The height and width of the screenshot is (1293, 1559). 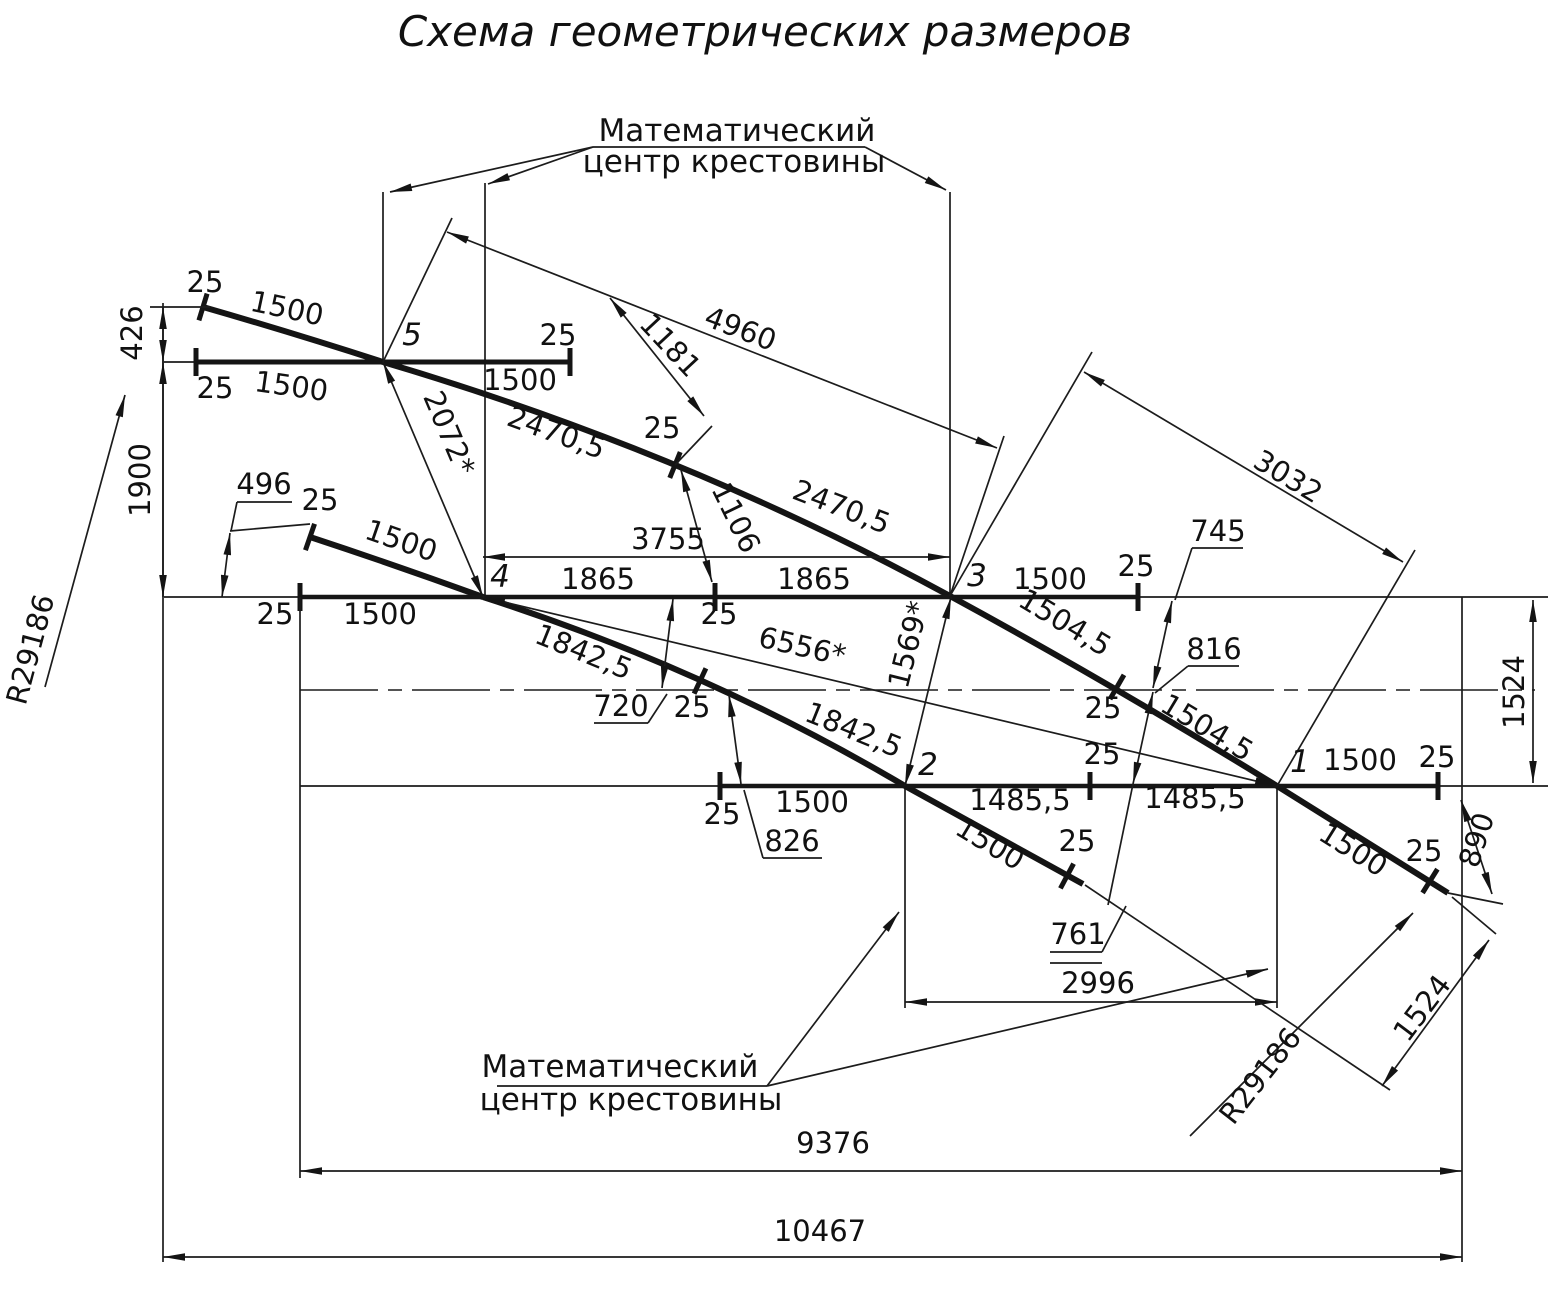 What do you see at coordinates (412, 335) in the screenshot?
I see `point-5: 5` at bounding box center [412, 335].